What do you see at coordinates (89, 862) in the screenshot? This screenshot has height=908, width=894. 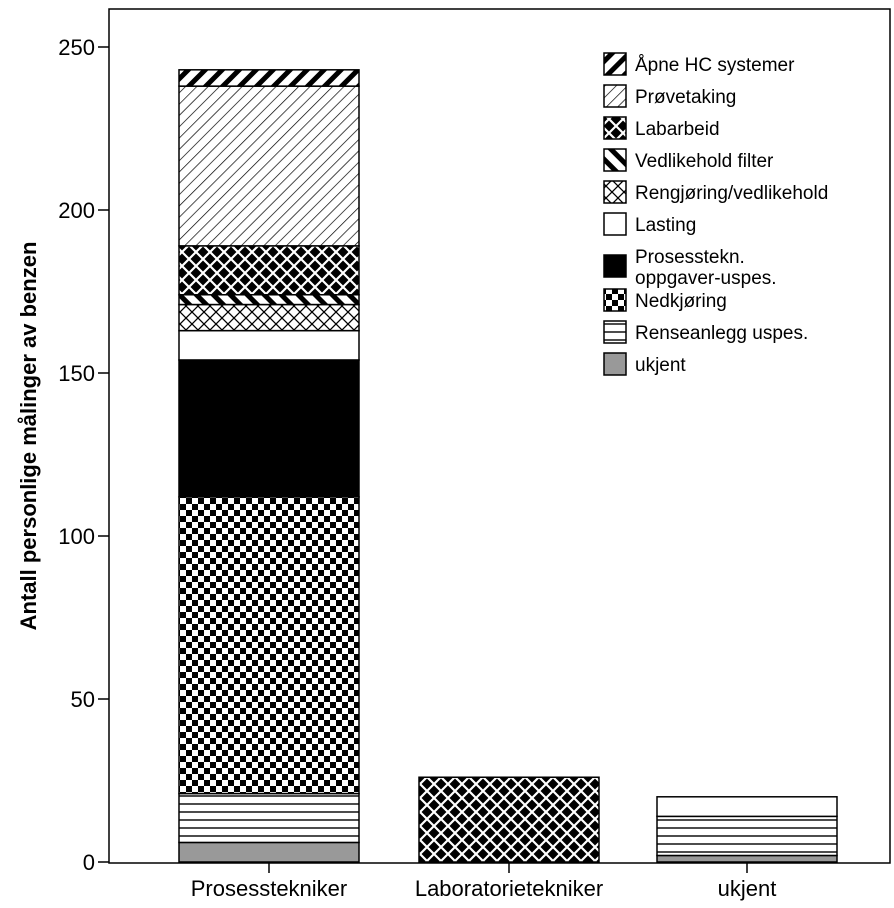 I see `y-tick-label: 0` at bounding box center [89, 862].